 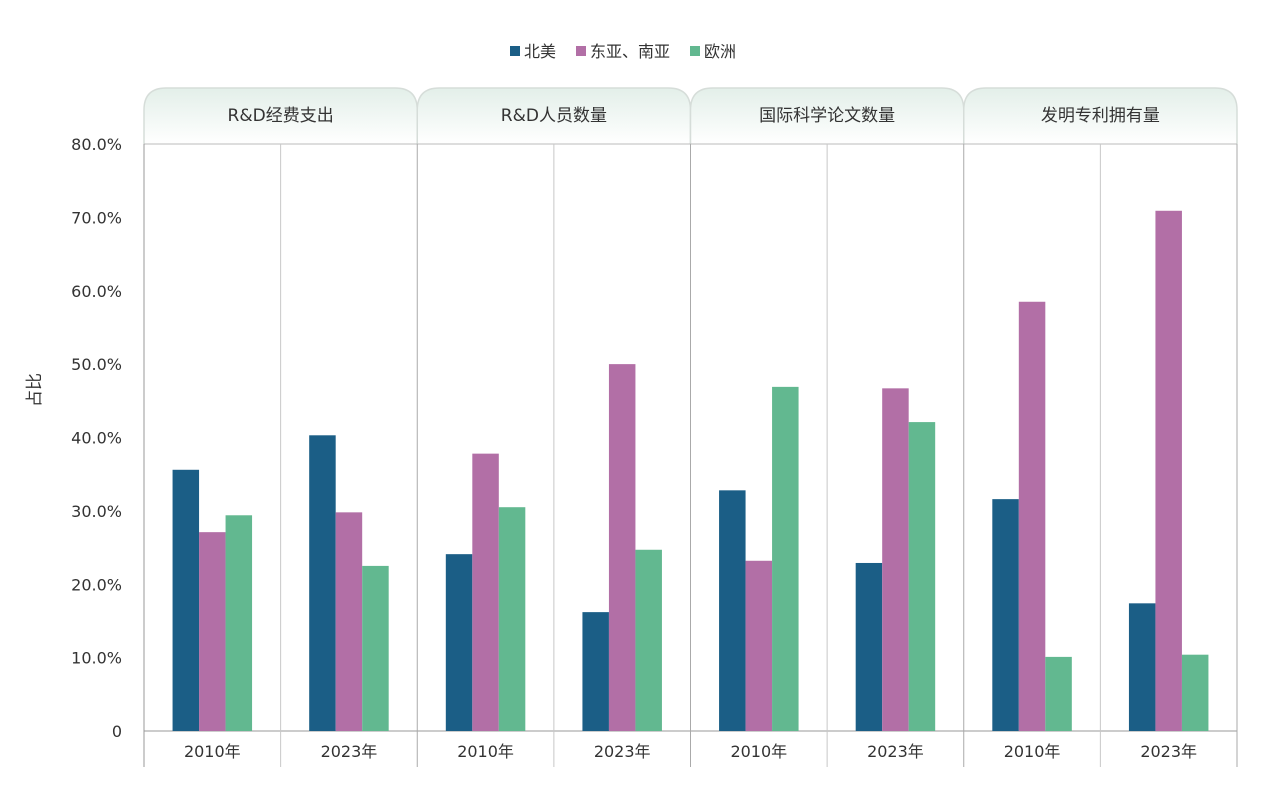 I want to click on legend-label-2: 欧洲, so click(x=720, y=51).